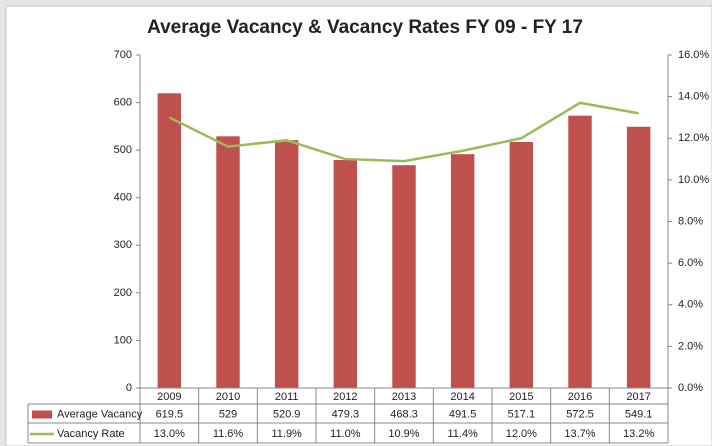 The height and width of the screenshot is (446, 712). I want to click on x-tick-label: 2014, so click(462, 397).